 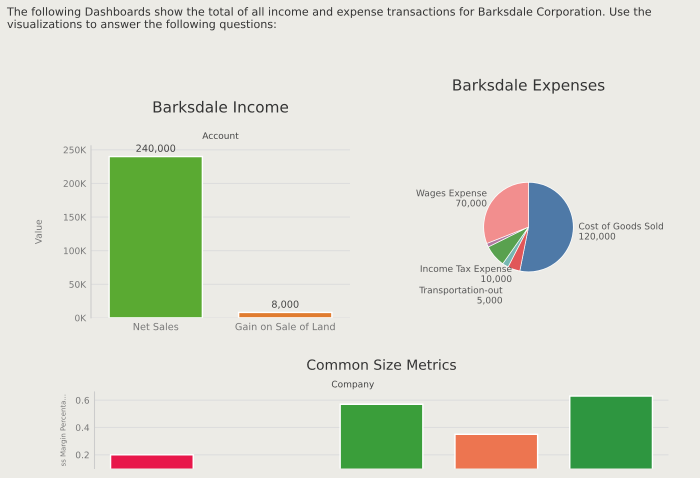 What do you see at coordinates (80, 318) in the screenshot?
I see `y-tick-label: 0K` at bounding box center [80, 318].